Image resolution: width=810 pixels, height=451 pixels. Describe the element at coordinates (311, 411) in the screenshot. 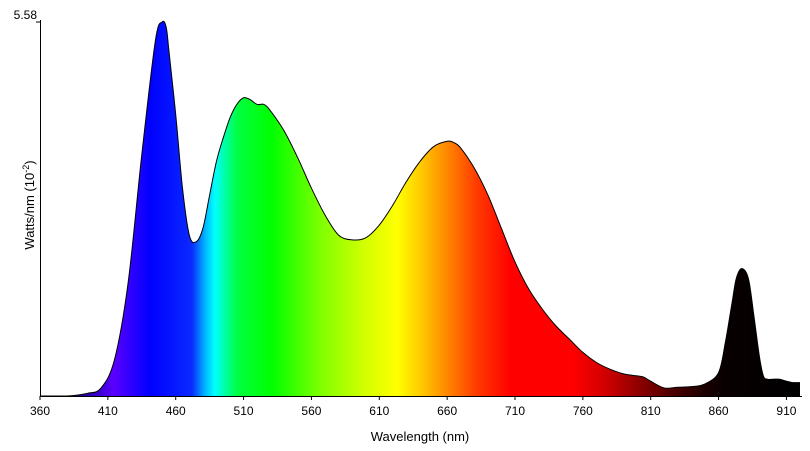

I see `x-tick-label: 560` at that location.